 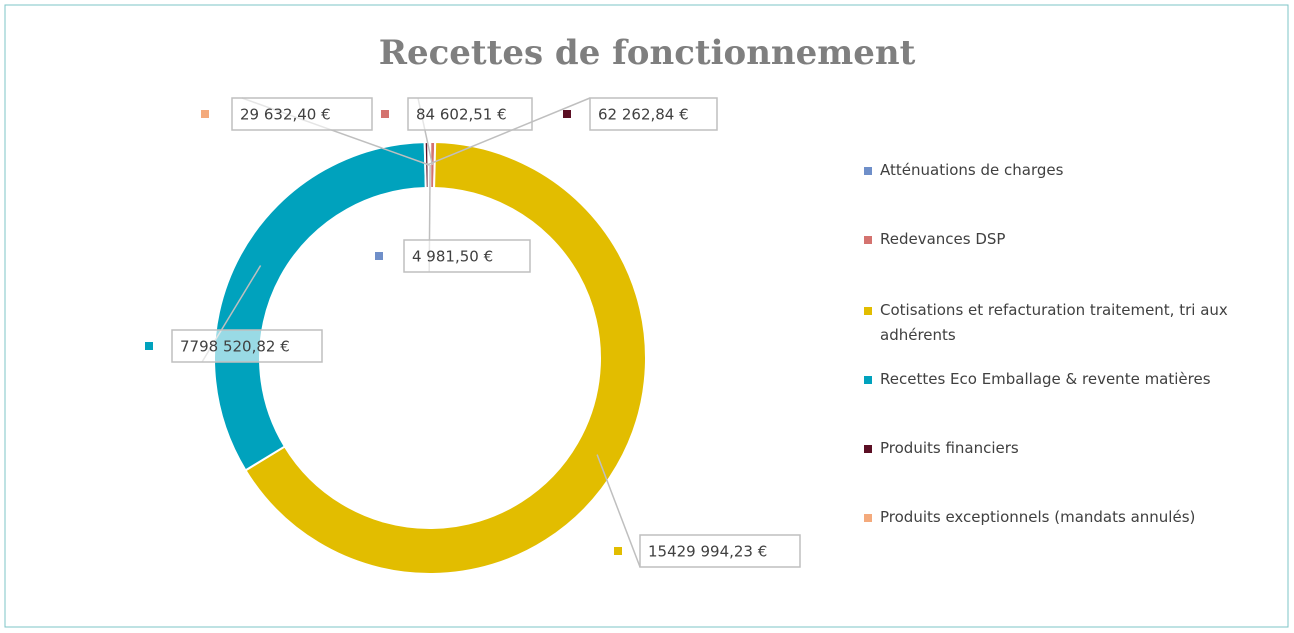 I want to click on legend-item: Atténuations de charges, so click(x=1072, y=170).